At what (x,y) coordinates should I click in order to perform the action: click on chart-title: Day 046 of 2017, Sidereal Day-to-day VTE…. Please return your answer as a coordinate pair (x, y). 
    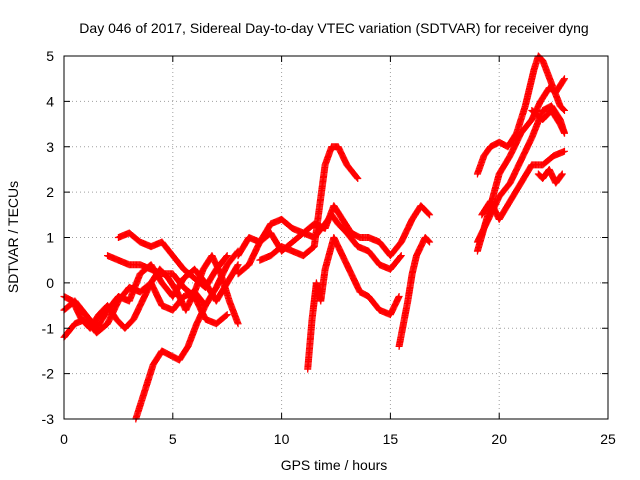
    Looking at the image, I should click on (333, 28).